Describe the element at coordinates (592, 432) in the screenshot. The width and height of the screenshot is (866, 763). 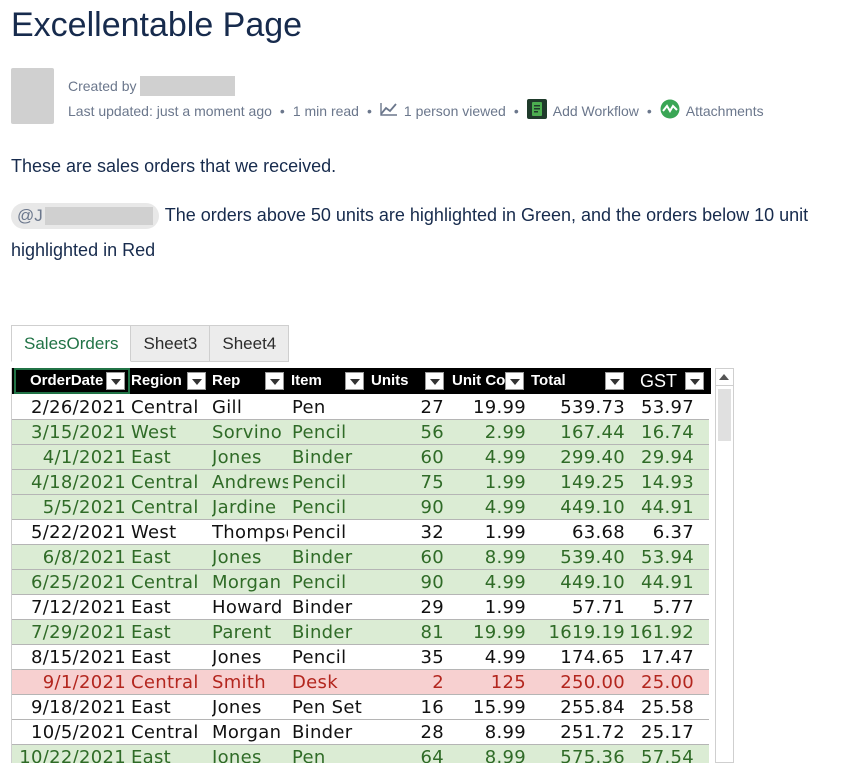
I see `table-cell: 167.44` at that location.